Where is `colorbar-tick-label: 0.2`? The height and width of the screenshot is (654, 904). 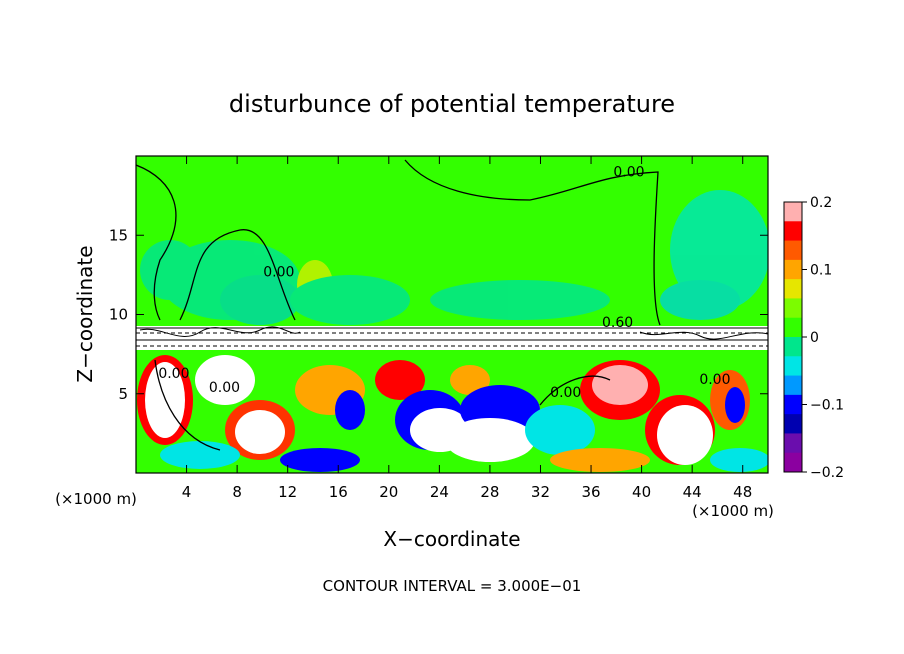 colorbar-tick-label: 0.2 is located at coordinates (821, 203).